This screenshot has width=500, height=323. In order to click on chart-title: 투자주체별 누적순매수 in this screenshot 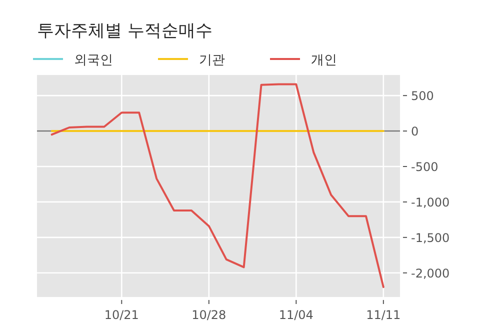, I will do `click(124, 31)`.